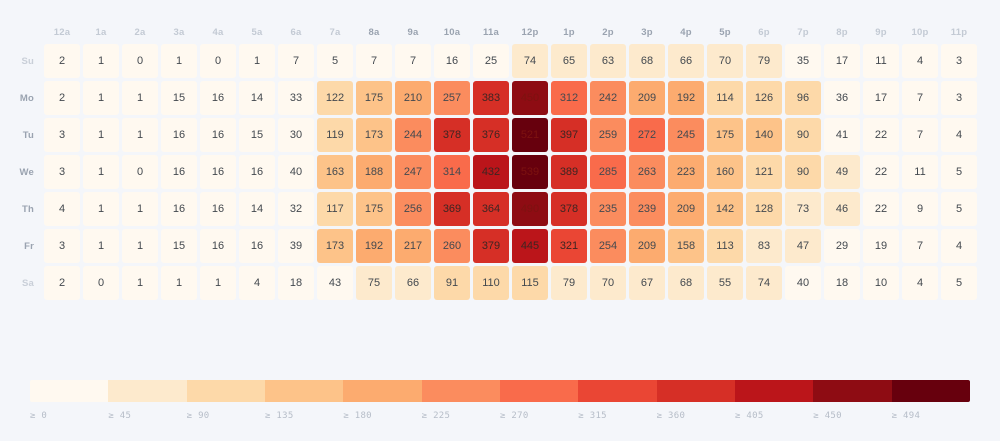 The height and width of the screenshot is (441, 1000). Describe the element at coordinates (452, 246) in the screenshot. I see `heatmap-cell: 260` at that location.